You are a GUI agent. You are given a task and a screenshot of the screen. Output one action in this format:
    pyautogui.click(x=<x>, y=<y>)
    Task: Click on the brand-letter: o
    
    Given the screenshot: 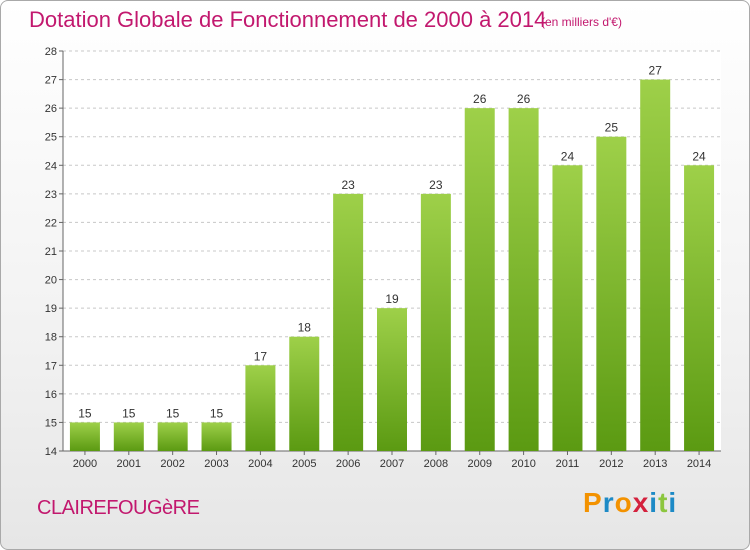 What is the action you would take?
    pyautogui.click(x=623, y=502)
    